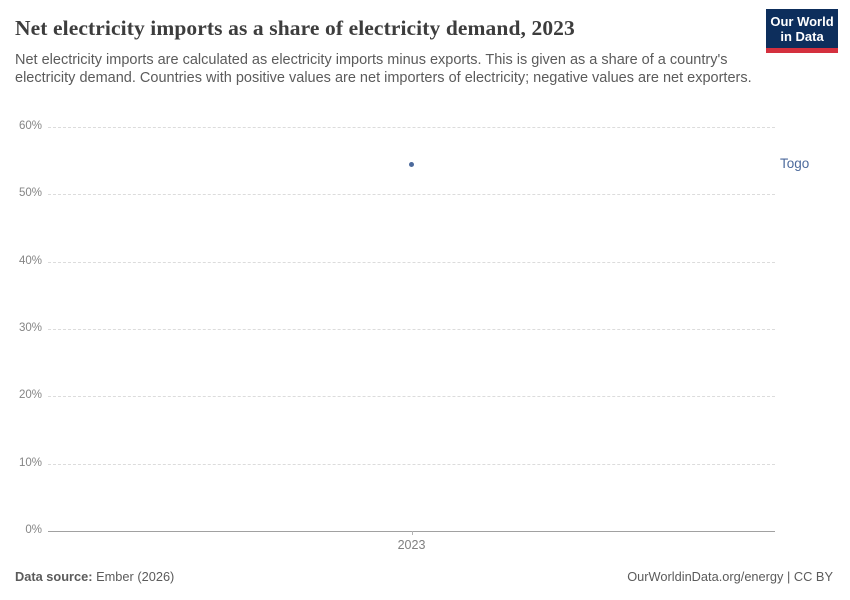 This screenshot has height=600, width=850. What do you see at coordinates (30, 126) in the screenshot?
I see `y-axis-tick-label: 60%` at bounding box center [30, 126].